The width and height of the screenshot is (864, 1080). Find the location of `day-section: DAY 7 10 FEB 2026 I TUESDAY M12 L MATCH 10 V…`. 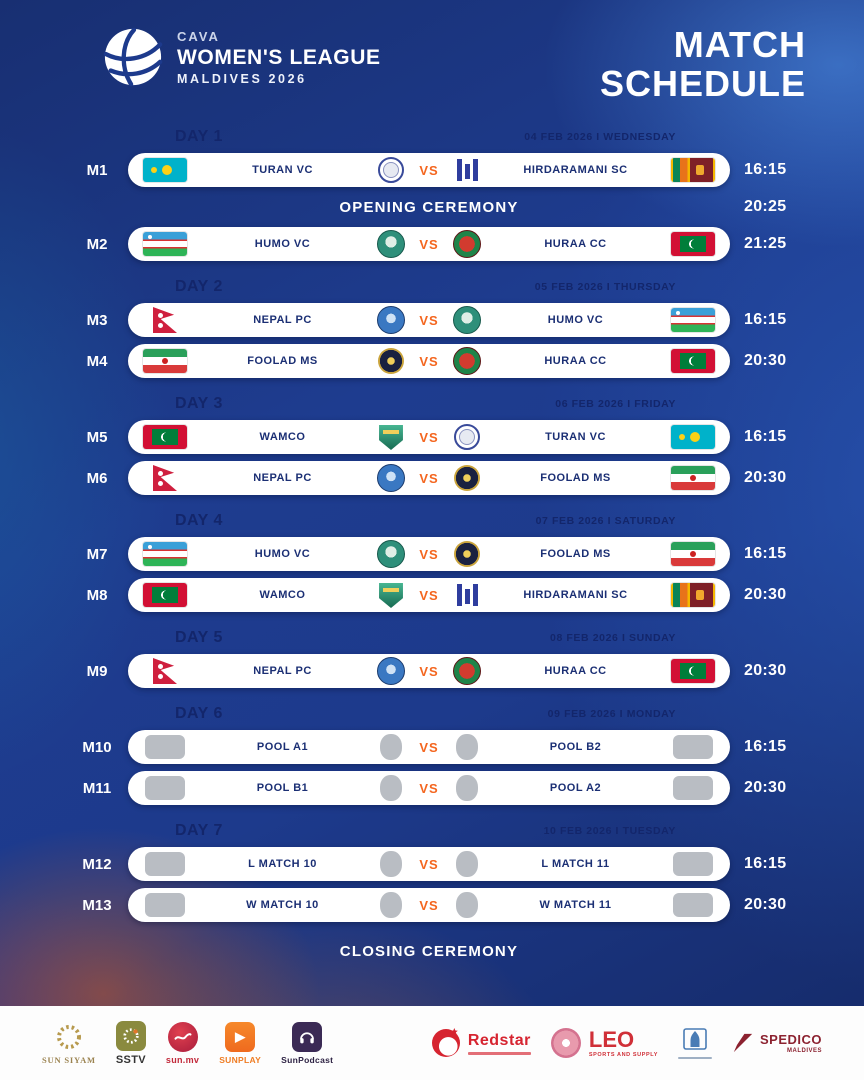

day-section: DAY 7 10 FEB 2026 I TUESDAY M12 L MATCH 10 V… is located at coordinates (446, 871).